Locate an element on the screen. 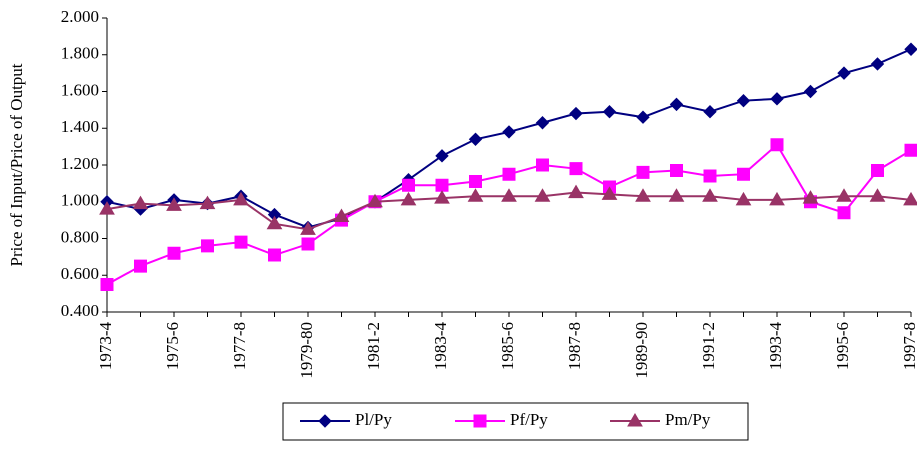  x-tick-label: 1987-8 is located at coordinates (574, 346).